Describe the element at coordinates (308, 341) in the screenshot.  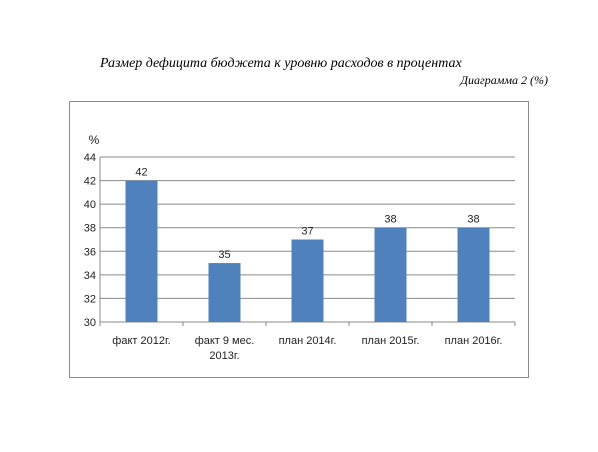
I see `x-tick-label: план 2014г.` at that location.